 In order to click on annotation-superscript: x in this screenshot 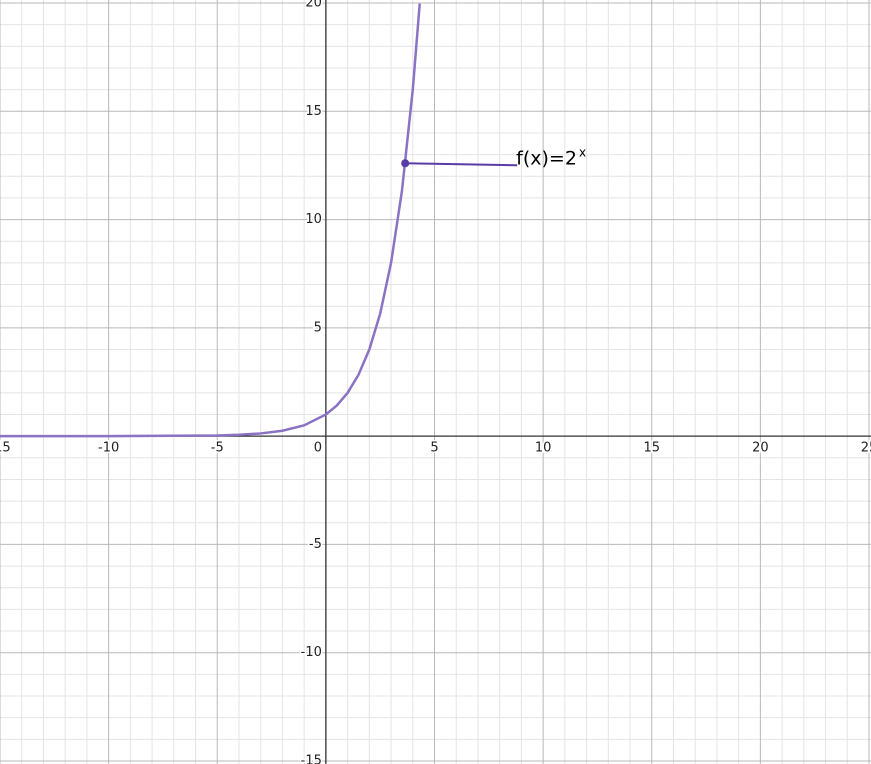, I will do `click(582, 152)`.